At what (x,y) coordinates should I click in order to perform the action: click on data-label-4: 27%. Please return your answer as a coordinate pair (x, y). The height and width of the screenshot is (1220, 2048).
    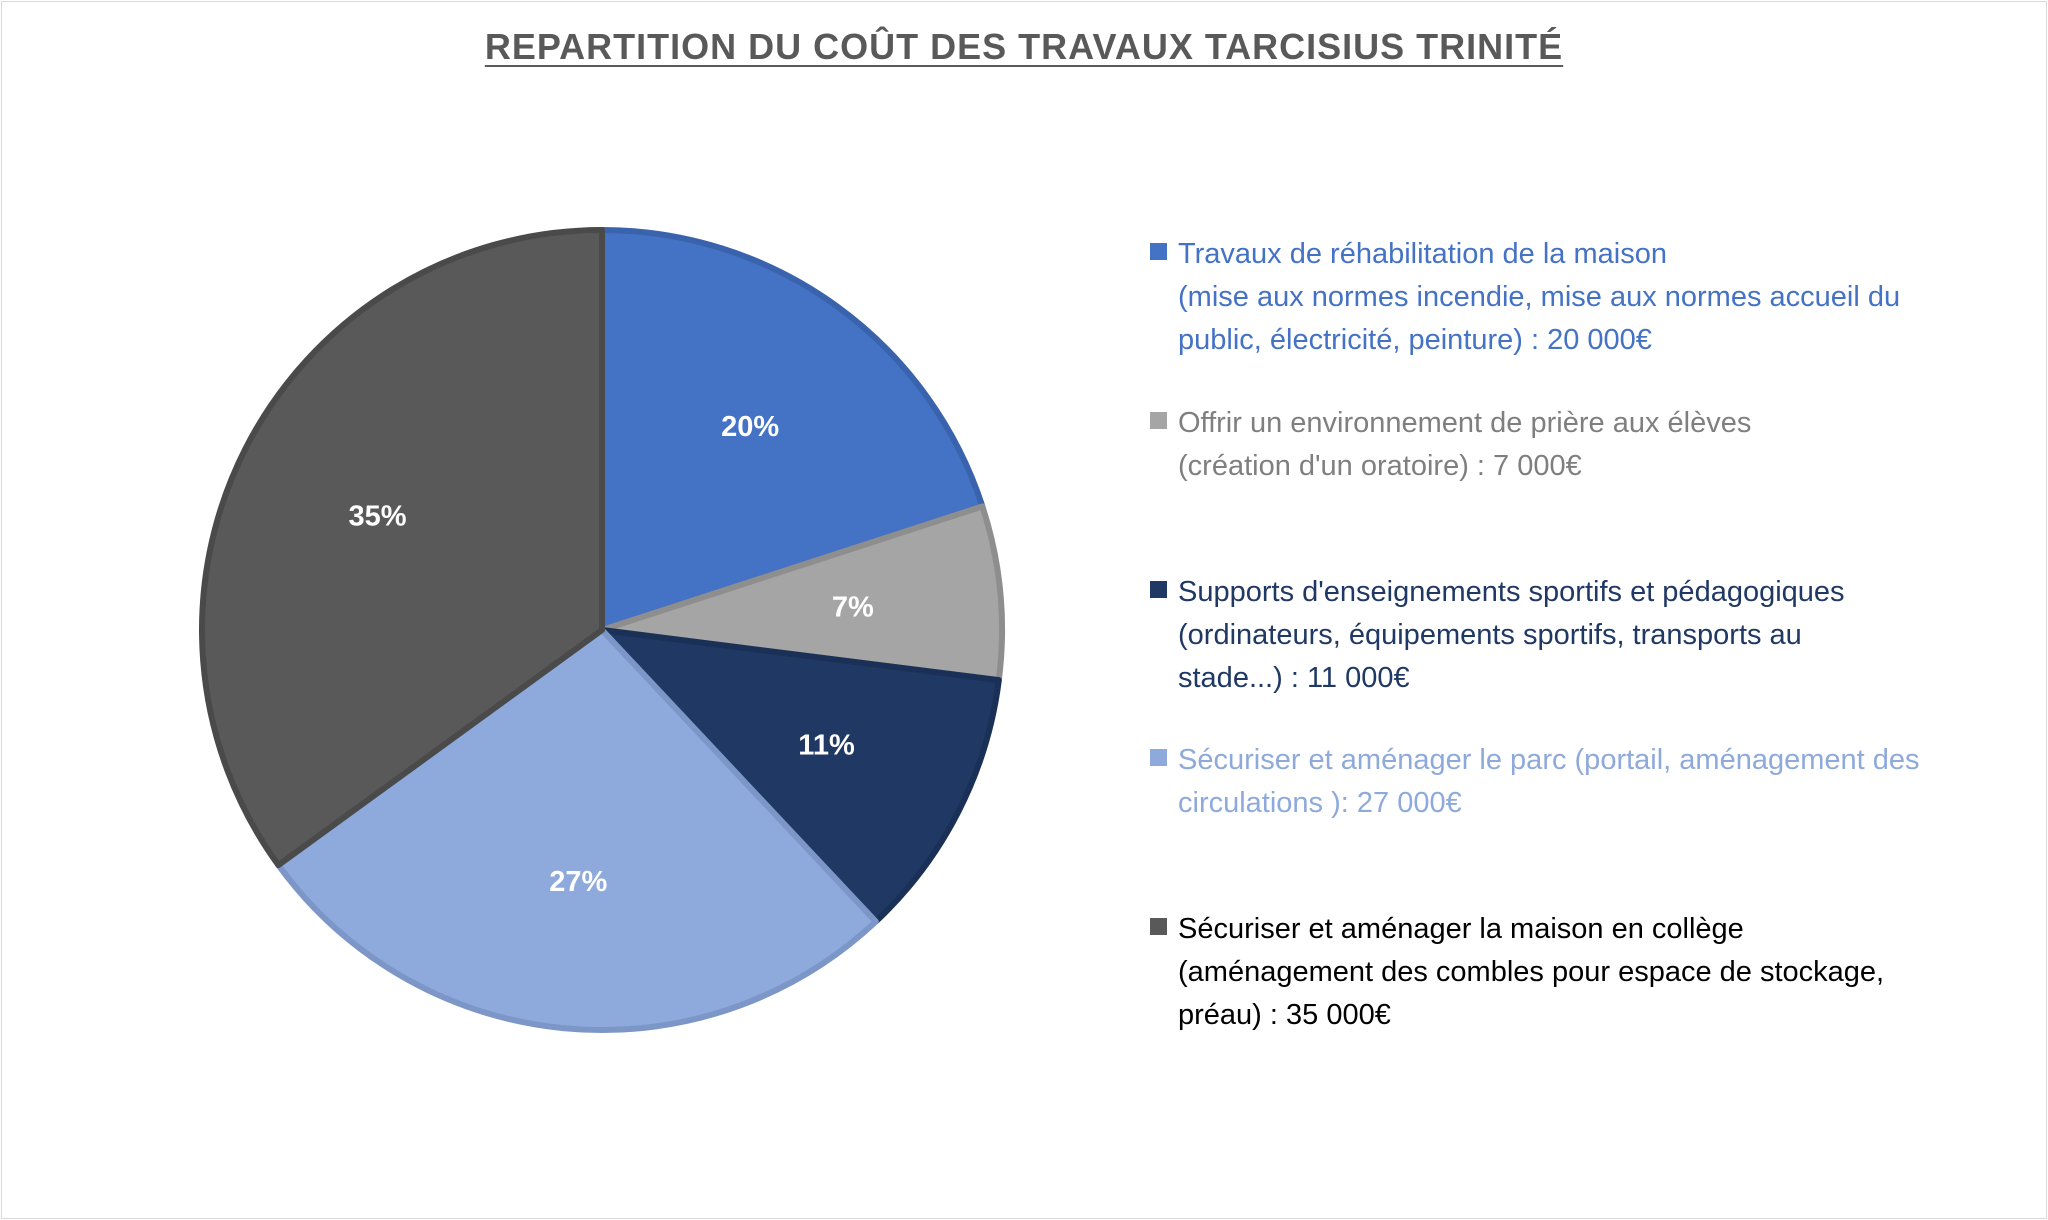
    Looking at the image, I should click on (578, 882).